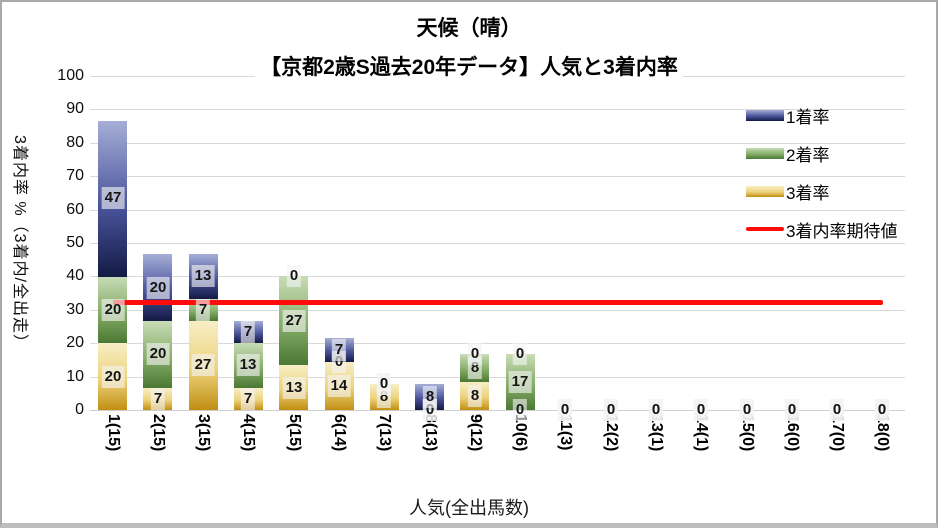  Describe the element at coordinates (75, 209) in the screenshot. I see `y-tick-label-60: 60` at that location.